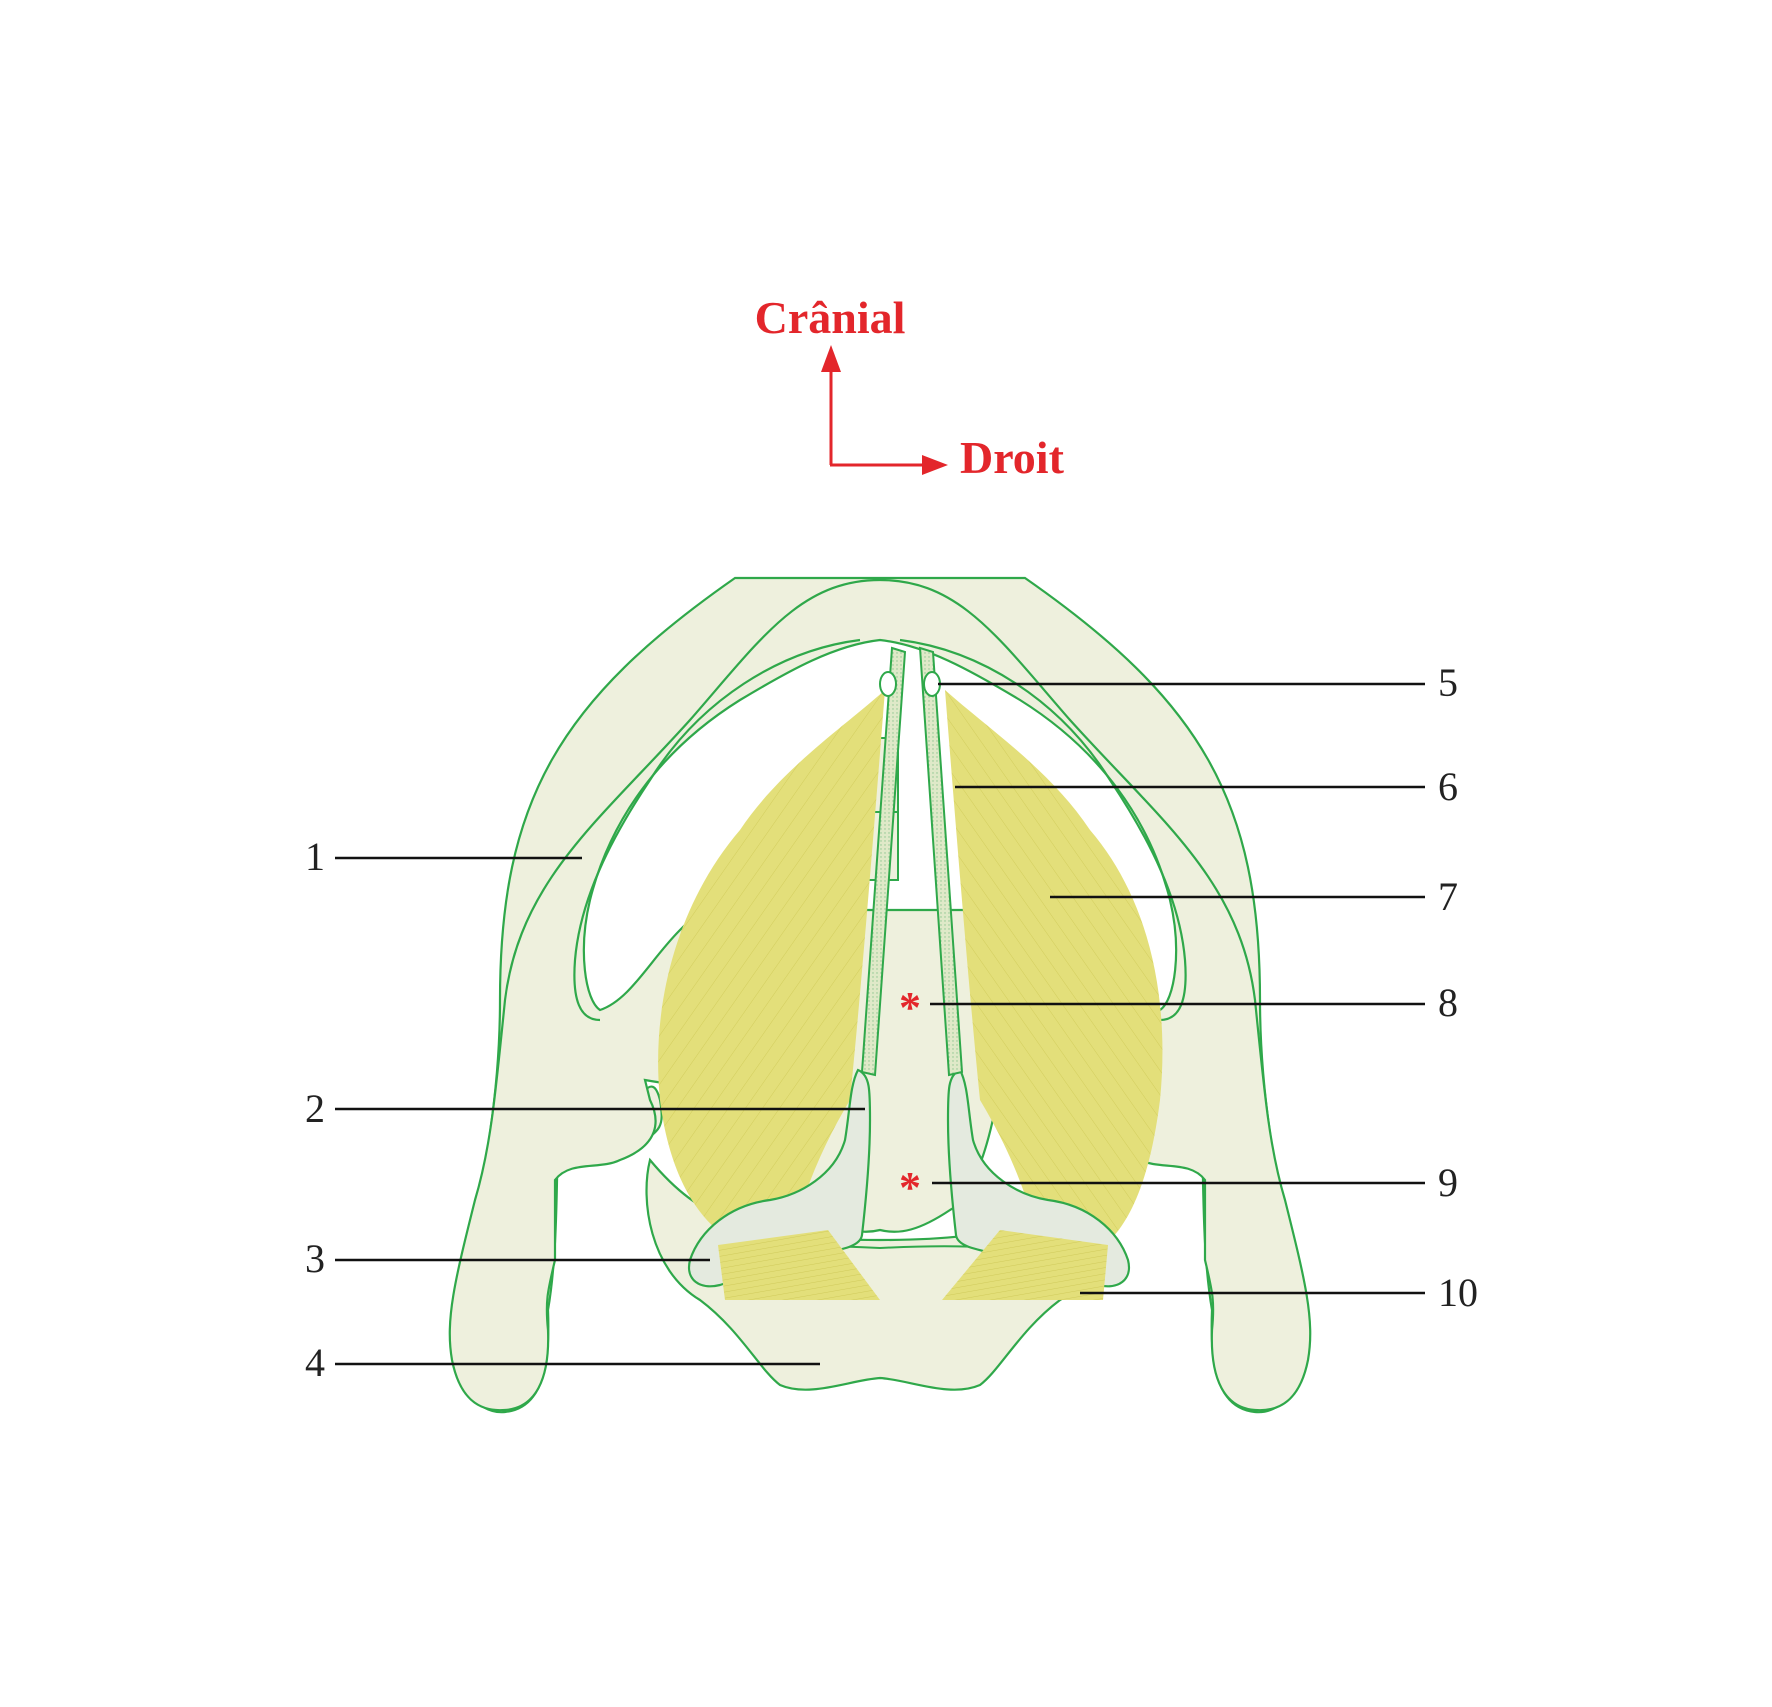  What do you see at coordinates (883, 861) in the screenshot?
I see `left-vocal-ligament` at bounding box center [883, 861].